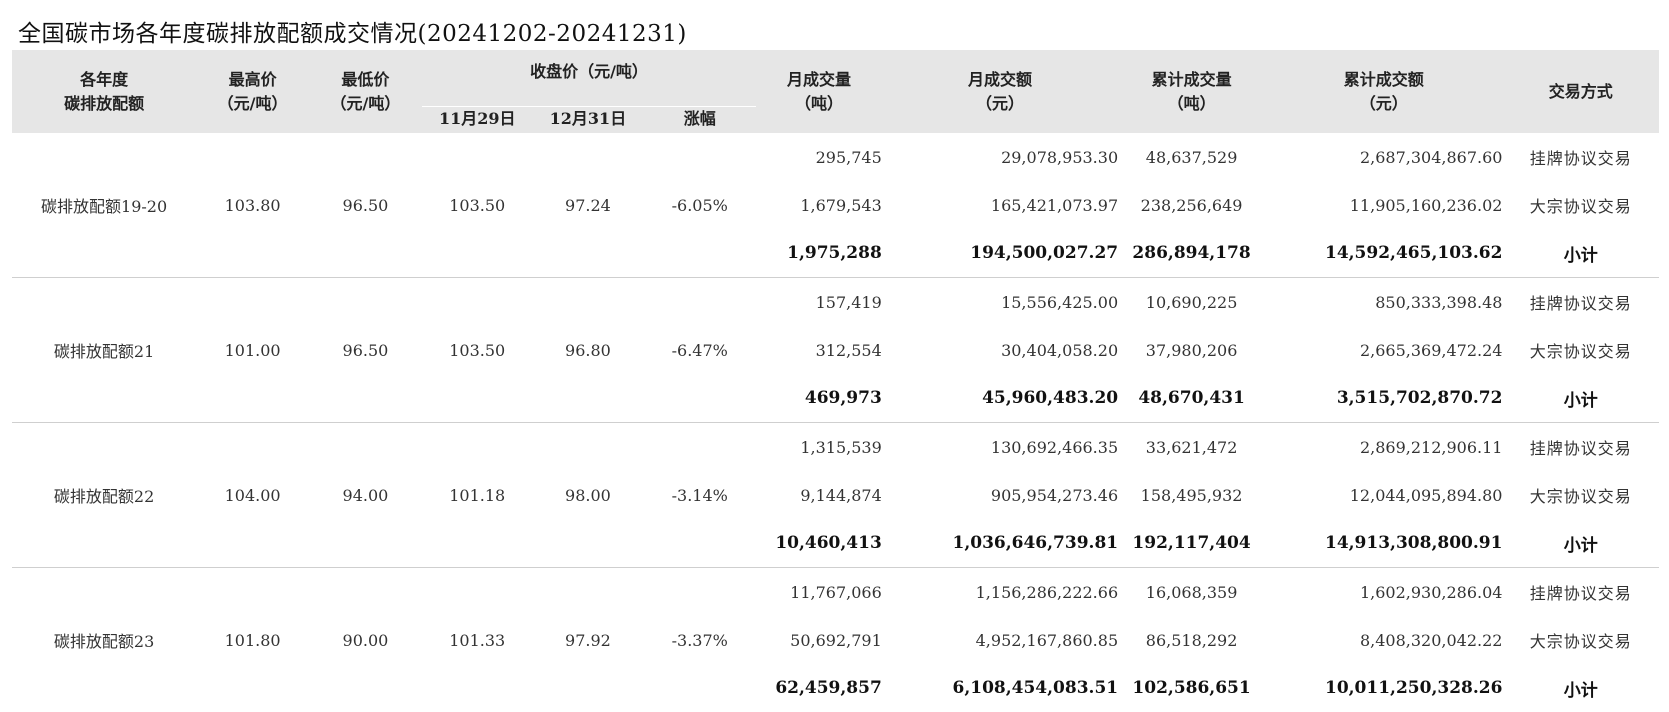 The height and width of the screenshot is (712, 1669). I want to click on header-low-line1: 最低价, so click(365, 80).